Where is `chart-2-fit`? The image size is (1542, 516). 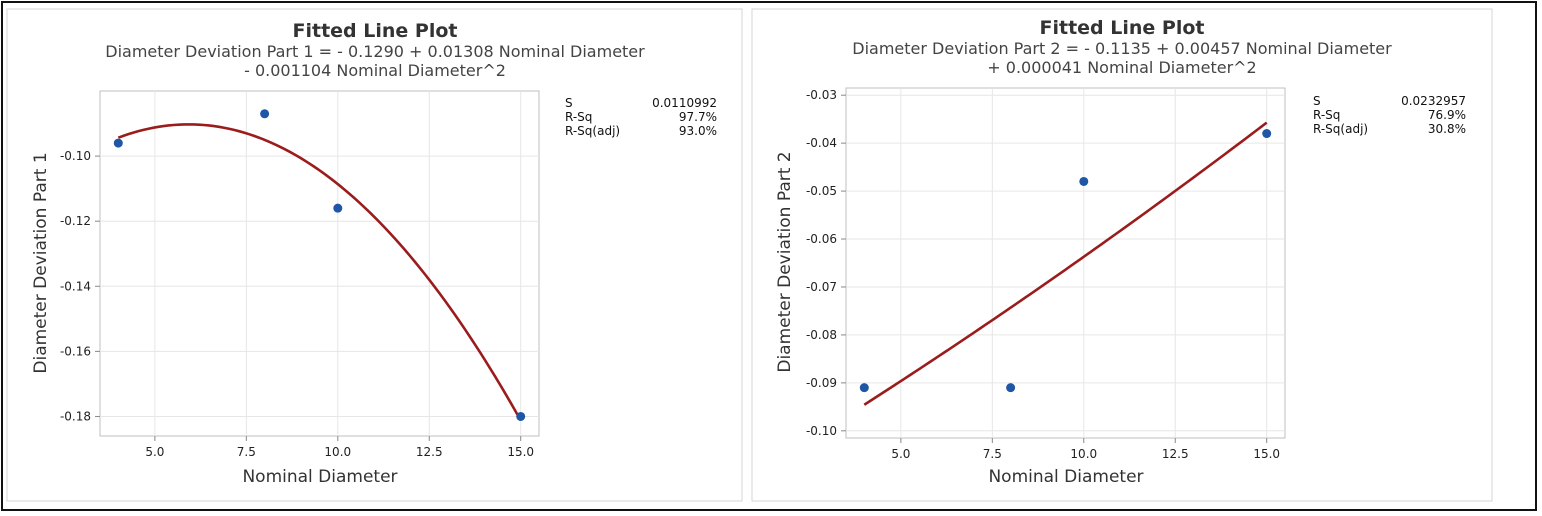
chart-2-fit is located at coordinates (1065, 263).